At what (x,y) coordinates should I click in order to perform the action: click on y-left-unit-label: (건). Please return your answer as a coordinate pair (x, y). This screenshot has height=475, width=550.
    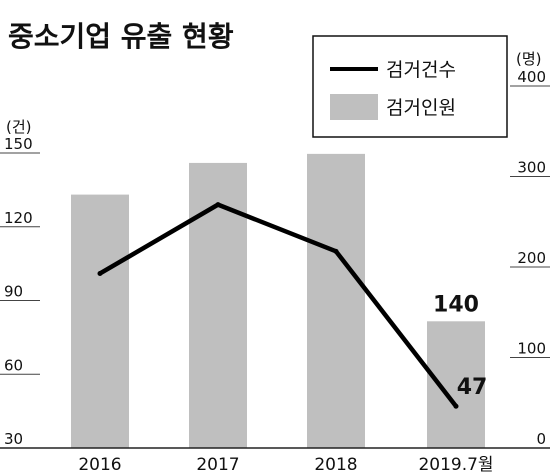
    Looking at the image, I should click on (19, 127).